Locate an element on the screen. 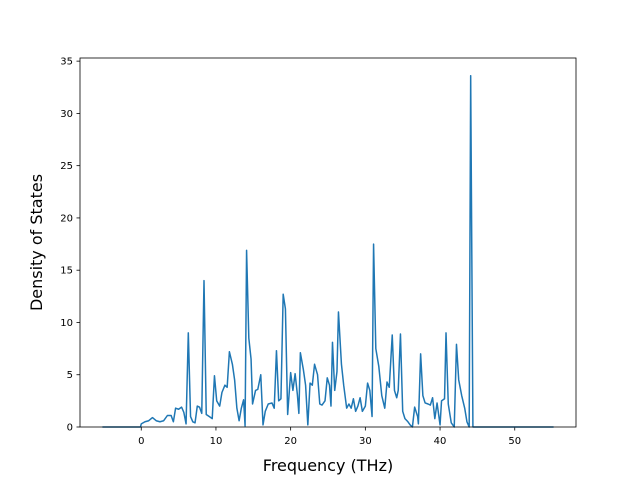 This screenshot has height=480, width=640. x-axis-label: Frequency (THz) is located at coordinates (328, 465).